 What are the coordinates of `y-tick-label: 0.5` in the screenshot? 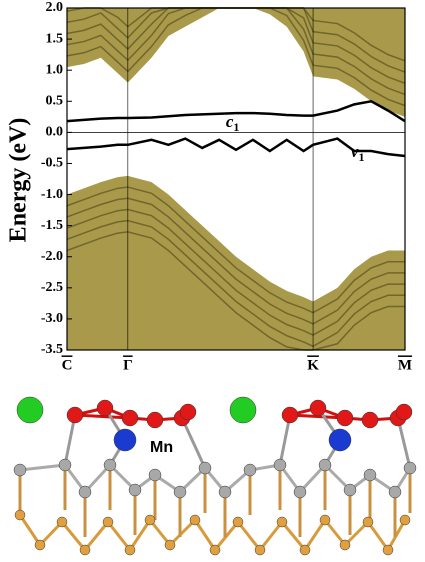 It's located at (55, 100).